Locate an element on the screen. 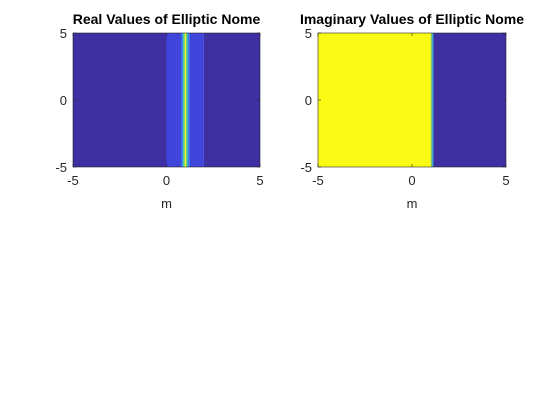  real-values-y-tick-label: 0 is located at coordinates (63, 100).